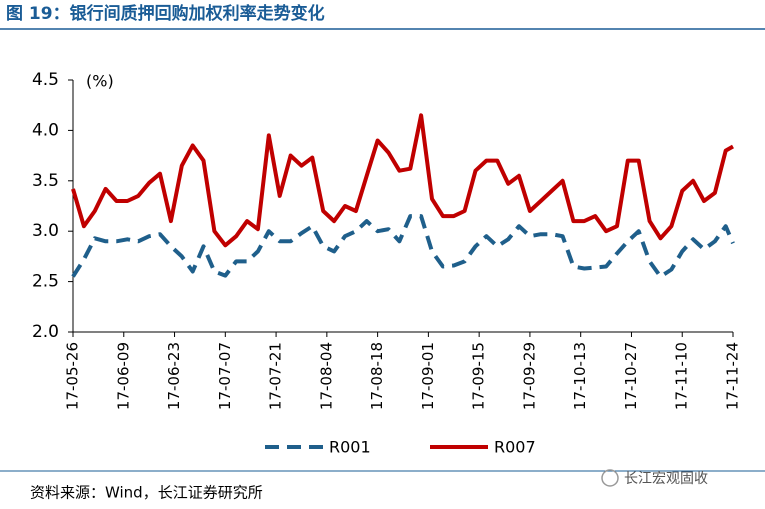 This screenshot has width=765, height=509. I want to click on x-tick-label: 17-08-18, so click(377, 376).